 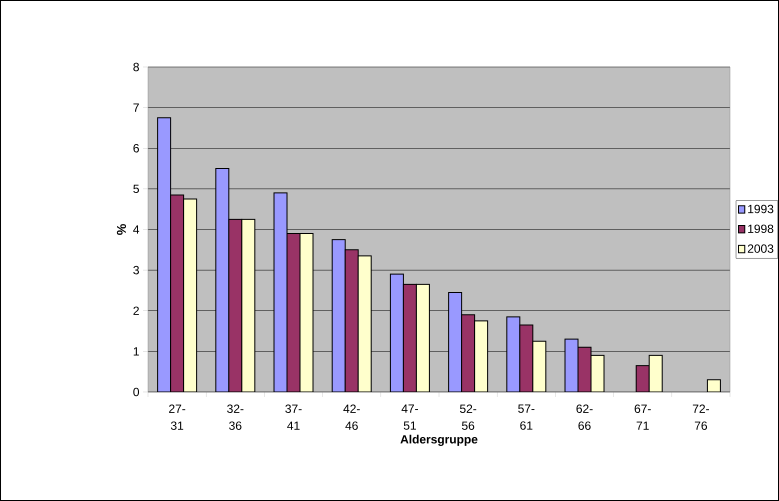 What do you see at coordinates (177, 417) in the screenshot?
I see `x-tick-label: 27-31` at bounding box center [177, 417].